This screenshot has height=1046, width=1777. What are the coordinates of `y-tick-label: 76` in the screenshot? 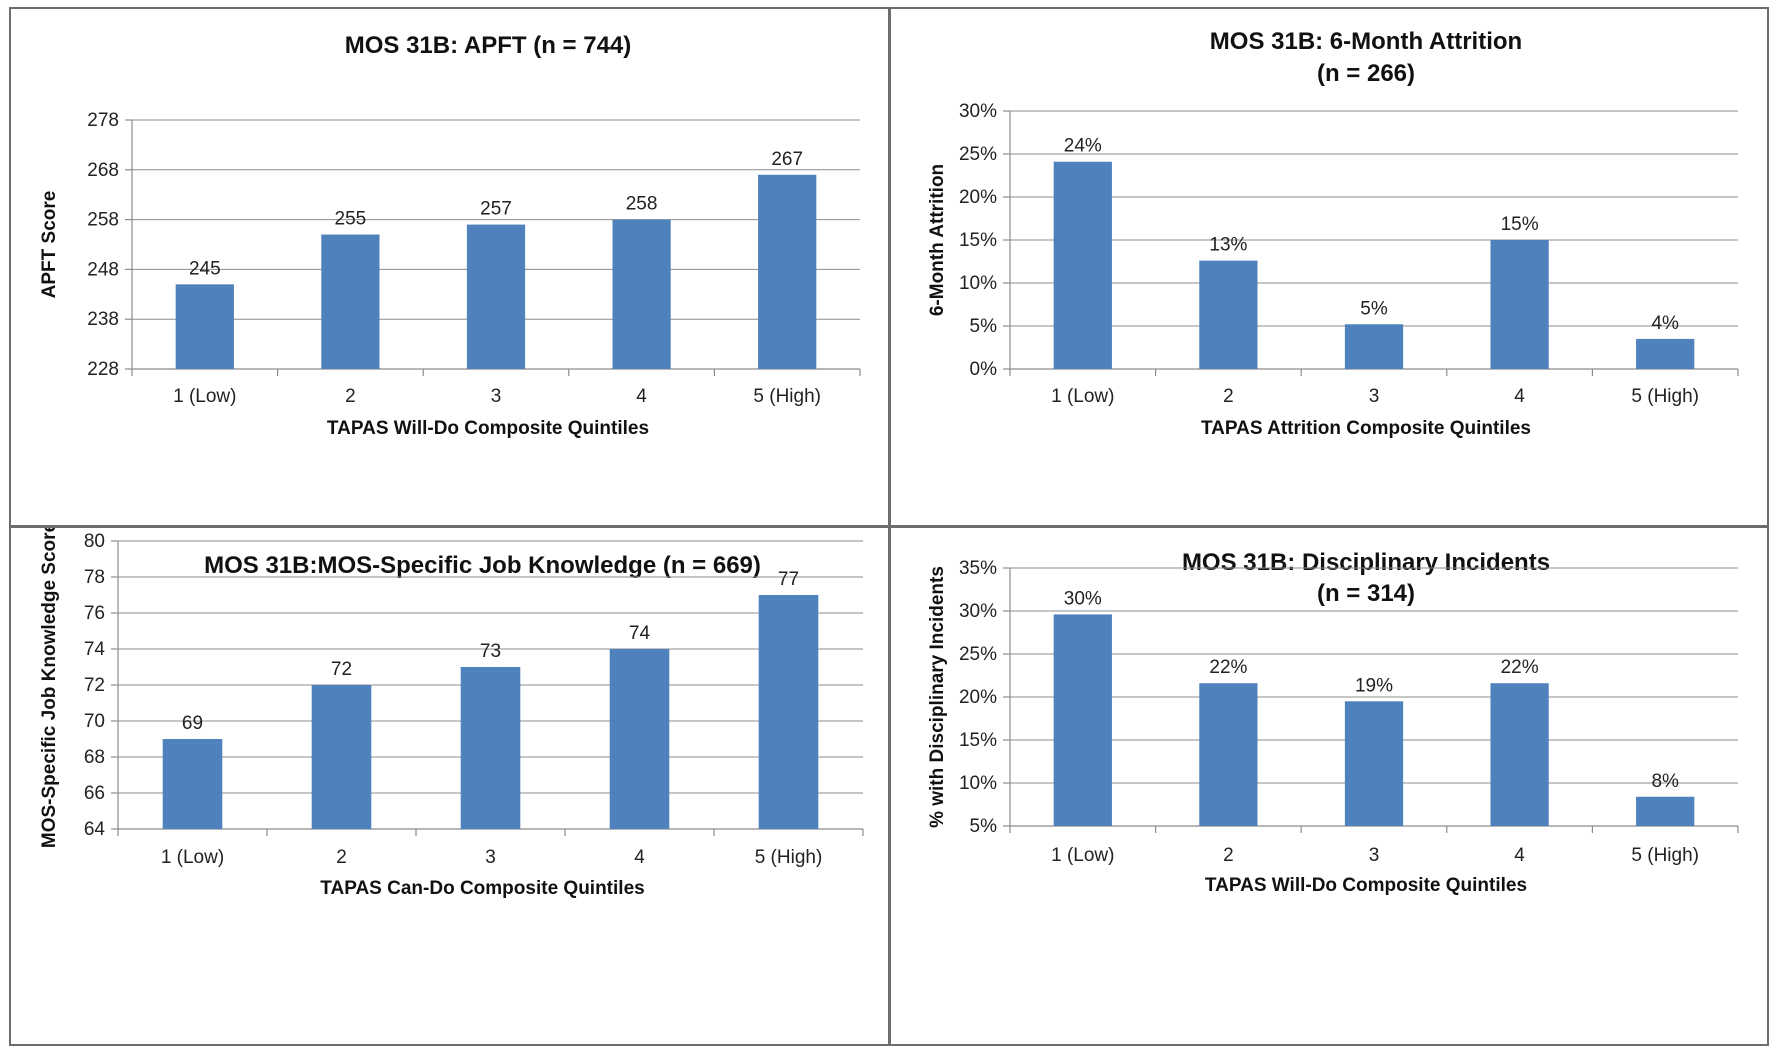 It's located at (94, 613).